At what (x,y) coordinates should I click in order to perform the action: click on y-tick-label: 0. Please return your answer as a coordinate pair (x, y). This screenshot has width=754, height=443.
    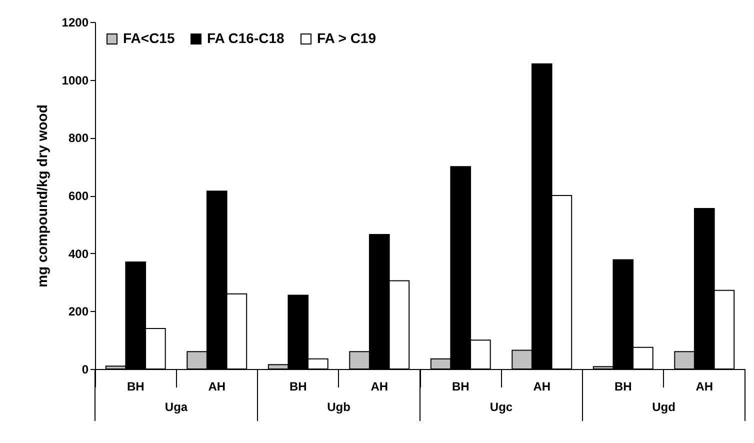
    Looking at the image, I should click on (85, 369).